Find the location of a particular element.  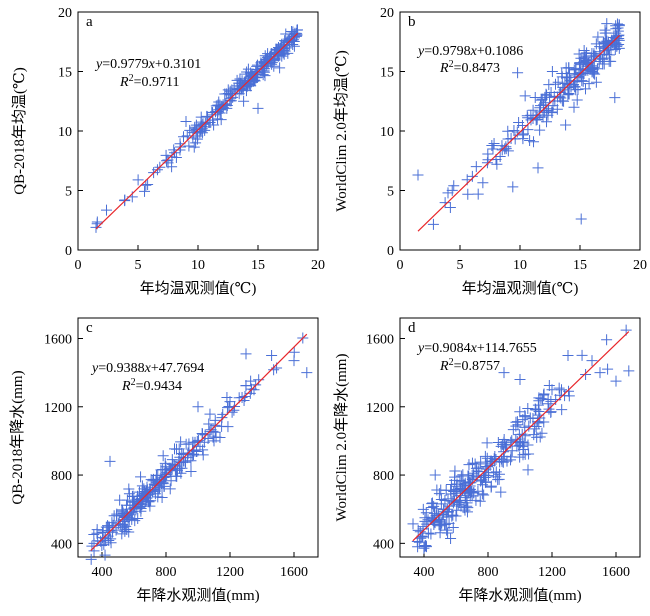

panel-label: a is located at coordinates (89, 22).